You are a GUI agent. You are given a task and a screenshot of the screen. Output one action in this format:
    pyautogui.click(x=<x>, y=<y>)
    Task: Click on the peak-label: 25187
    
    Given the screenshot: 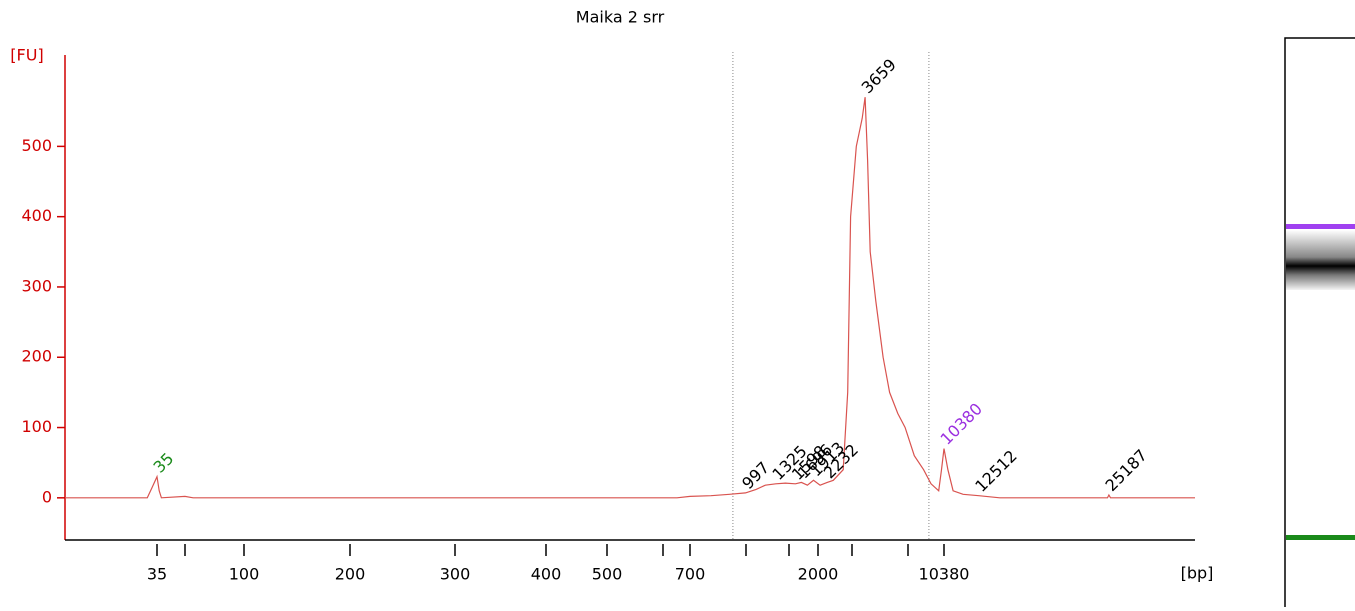 What is the action you would take?
    pyautogui.click(x=1126, y=470)
    